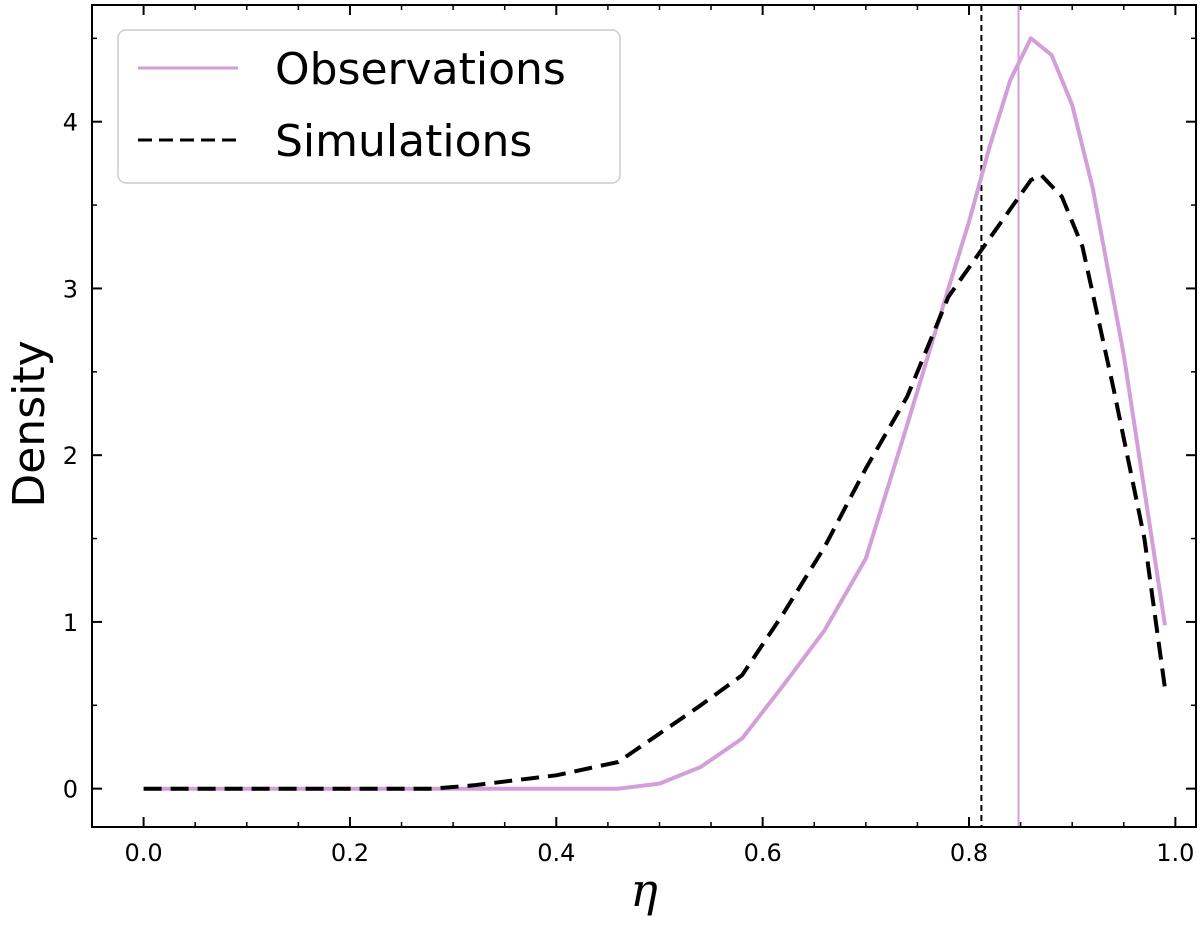 The image size is (1200, 931). What do you see at coordinates (556, 853) in the screenshot?
I see `x-tick-label: 0.4` at bounding box center [556, 853].